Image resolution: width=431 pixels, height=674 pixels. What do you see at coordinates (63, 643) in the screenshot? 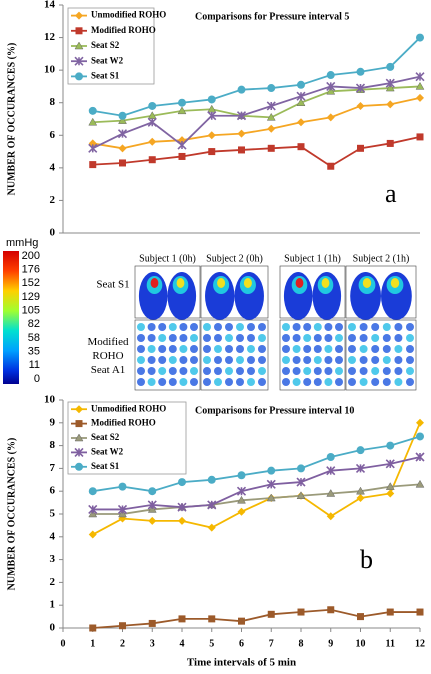
I see `x-tick-label: 0` at bounding box center [63, 643].